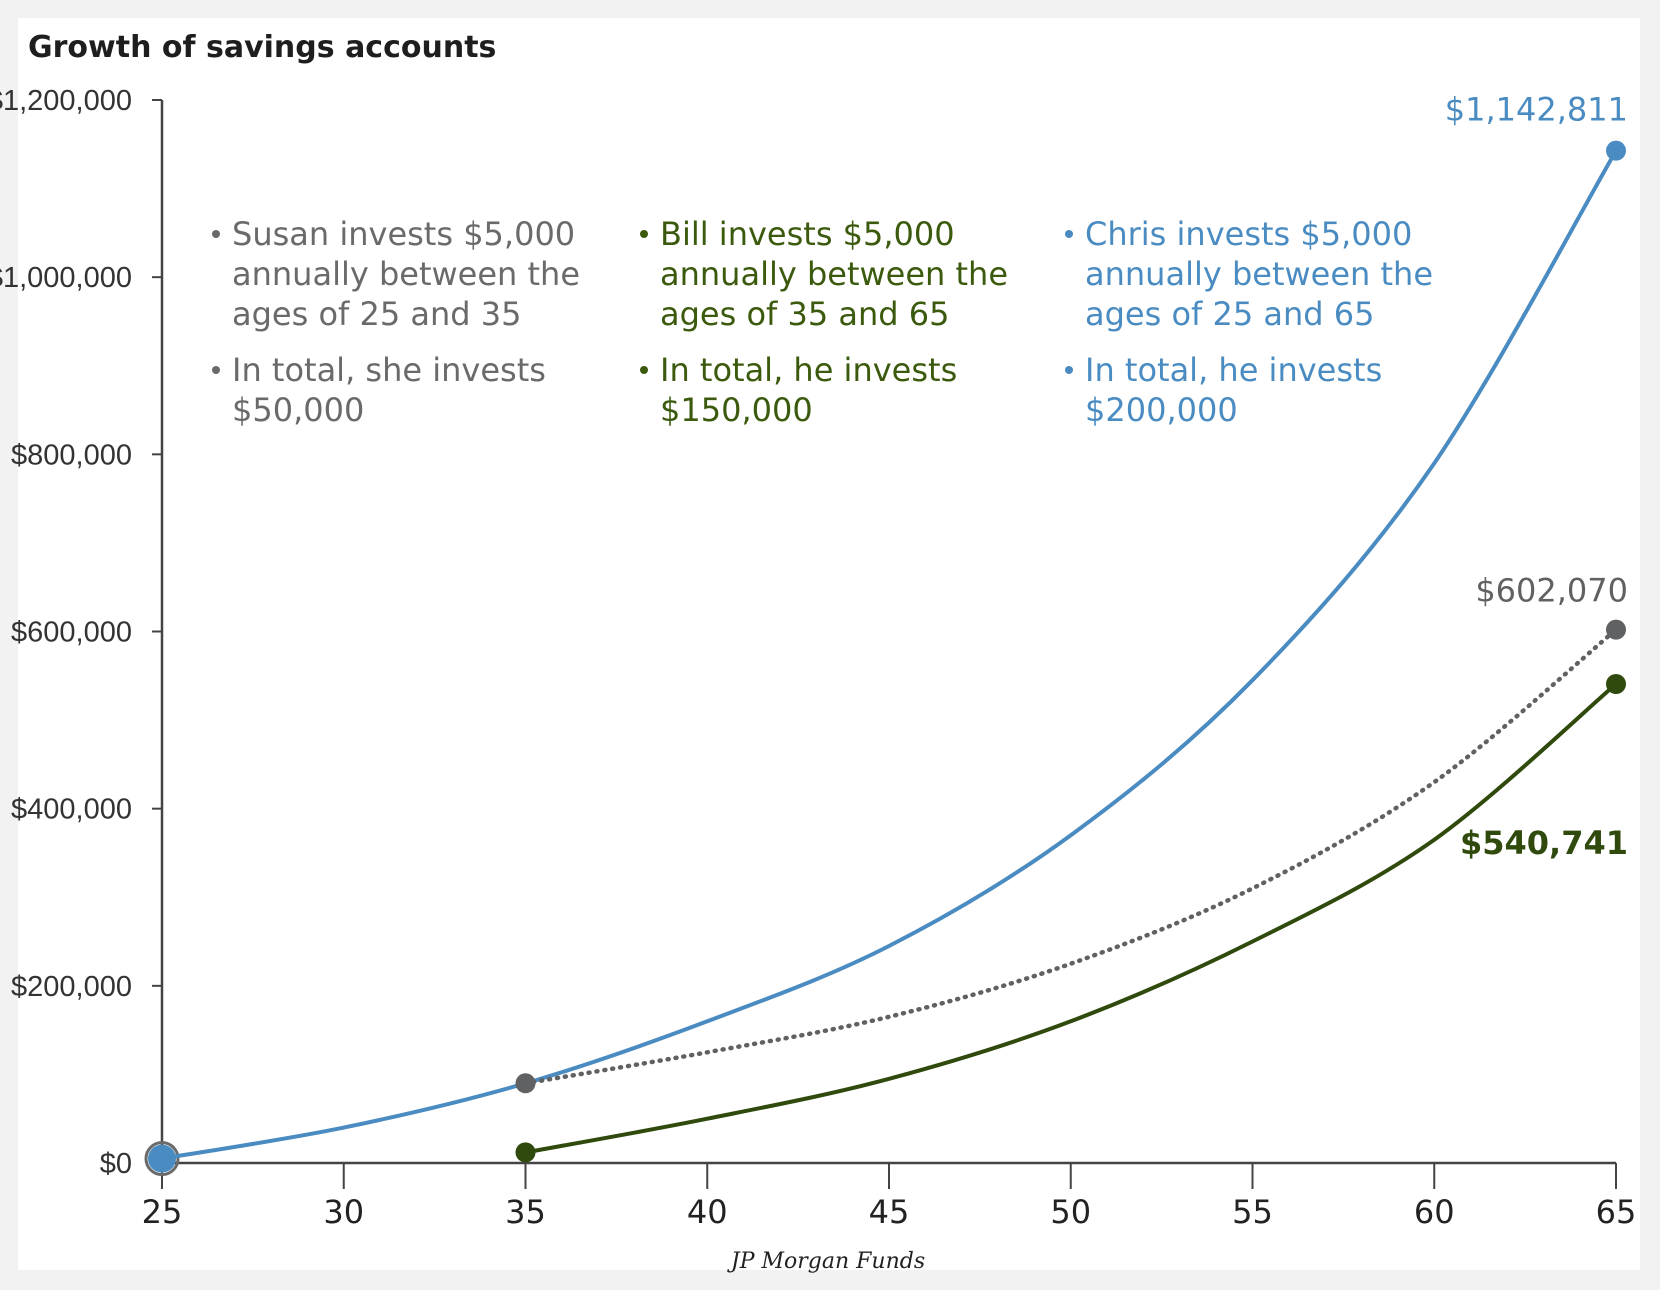 The height and width of the screenshot is (1290, 1660). What do you see at coordinates (807, 234) in the screenshot?
I see `annotation-line: Bill invests $5,000` at bounding box center [807, 234].